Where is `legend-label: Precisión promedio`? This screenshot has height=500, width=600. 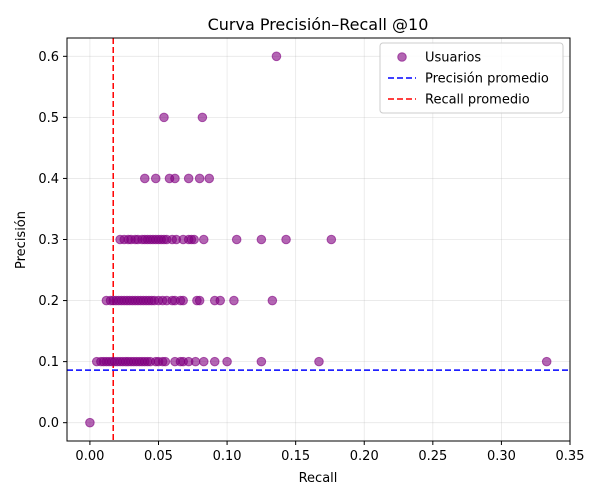 legend-label: Precisión promedio is located at coordinates (487, 79).